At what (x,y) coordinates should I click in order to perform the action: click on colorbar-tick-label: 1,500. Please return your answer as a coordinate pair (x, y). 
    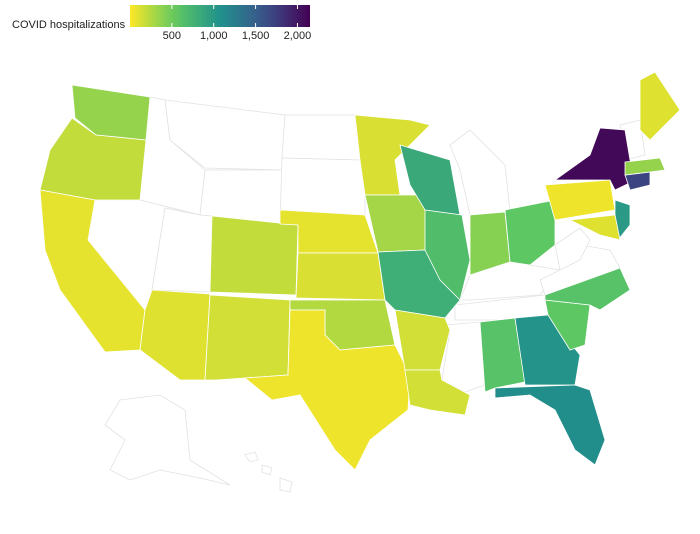
    Looking at the image, I should click on (256, 36).